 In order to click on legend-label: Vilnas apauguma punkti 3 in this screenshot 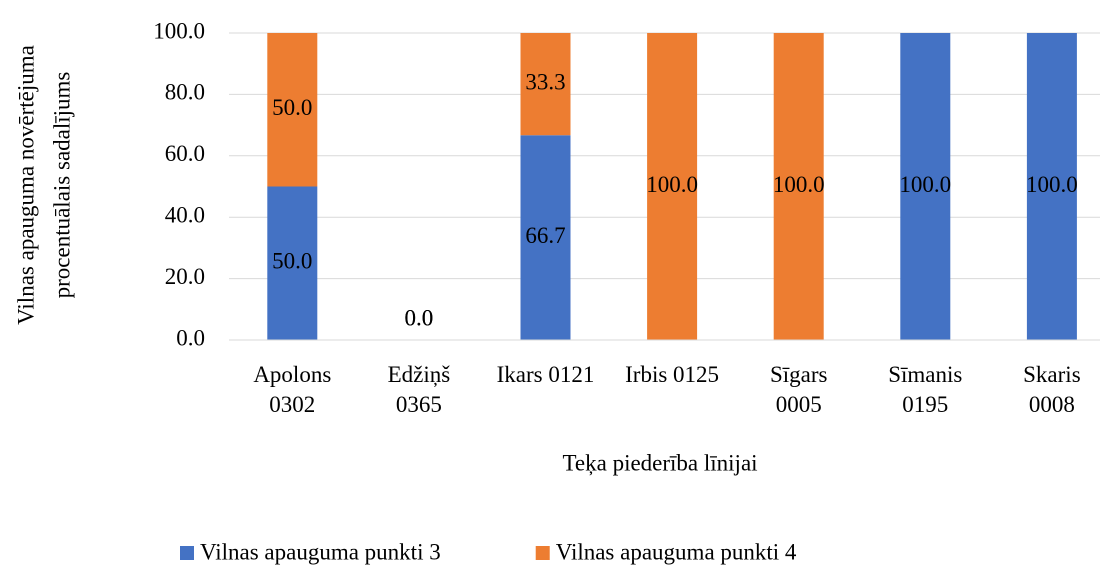, I will do `click(320, 551)`.